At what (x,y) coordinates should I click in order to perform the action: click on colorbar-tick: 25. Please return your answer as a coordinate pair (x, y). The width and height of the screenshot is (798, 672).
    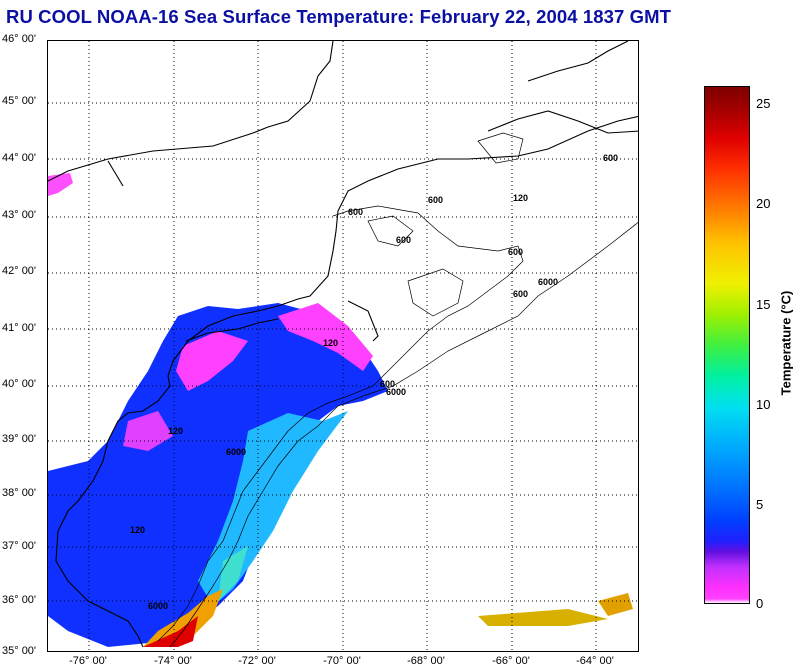
    Looking at the image, I should click on (763, 103).